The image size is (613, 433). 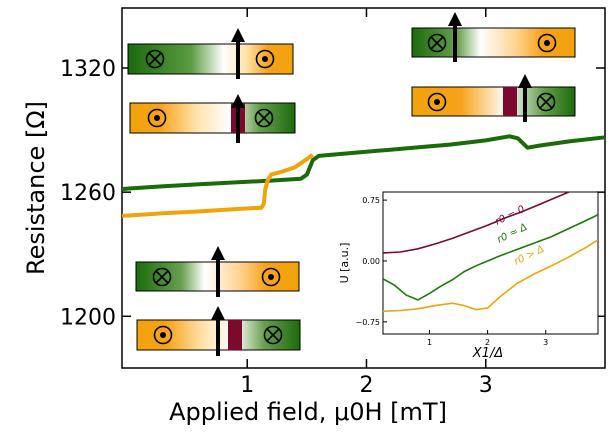 What do you see at coordinates (367, 322) in the screenshot?
I see `inset-y-tick-label: −0.75` at bounding box center [367, 322].